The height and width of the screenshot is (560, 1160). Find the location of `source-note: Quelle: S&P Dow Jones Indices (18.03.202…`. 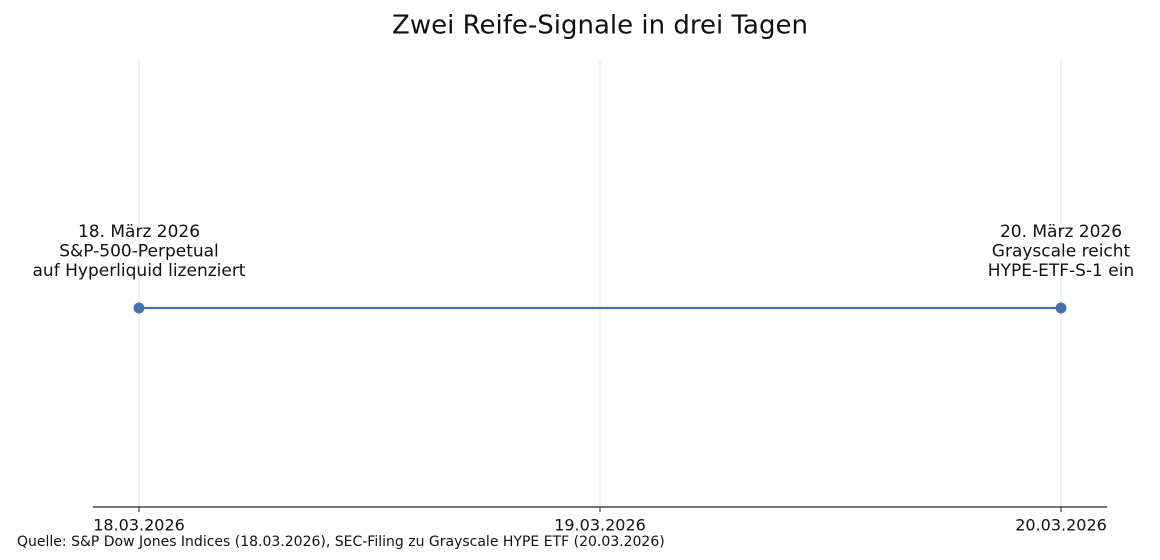

source-note: Quelle: S&P Dow Jones Indices (18.03.202… is located at coordinates (341, 542).